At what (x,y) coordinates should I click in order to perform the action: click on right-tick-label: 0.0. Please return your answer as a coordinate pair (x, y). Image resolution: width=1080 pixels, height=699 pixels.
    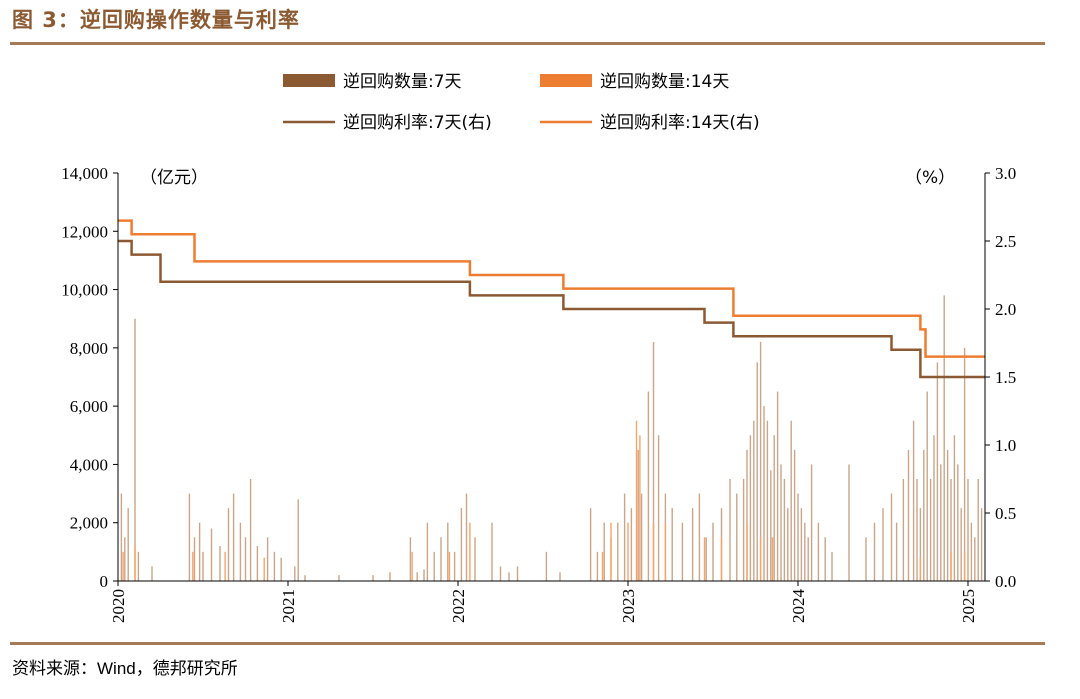
    Looking at the image, I should click on (1005, 581).